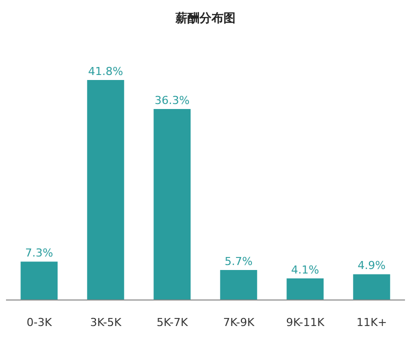  Describe the element at coordinates (372, 265) in the screenshot. I see `data-label: 4.9%` at that location.